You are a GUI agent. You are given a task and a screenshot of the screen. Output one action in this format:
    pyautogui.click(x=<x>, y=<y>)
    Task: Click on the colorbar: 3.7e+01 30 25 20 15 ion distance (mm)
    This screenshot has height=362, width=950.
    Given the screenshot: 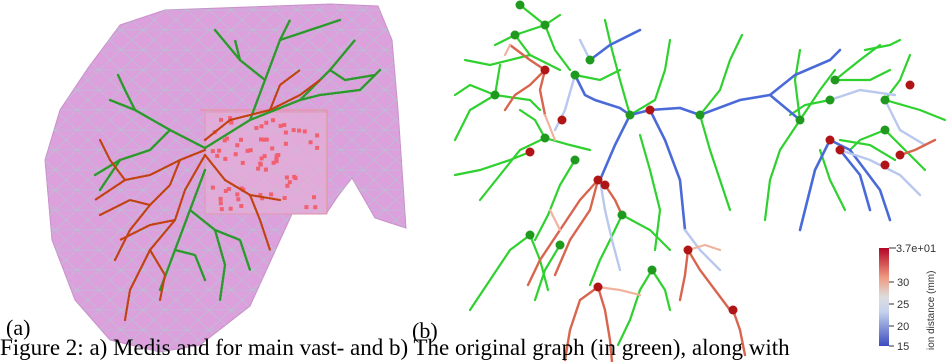 What is the action you would take?
    pyautogui.click(x=908, y=298)
    